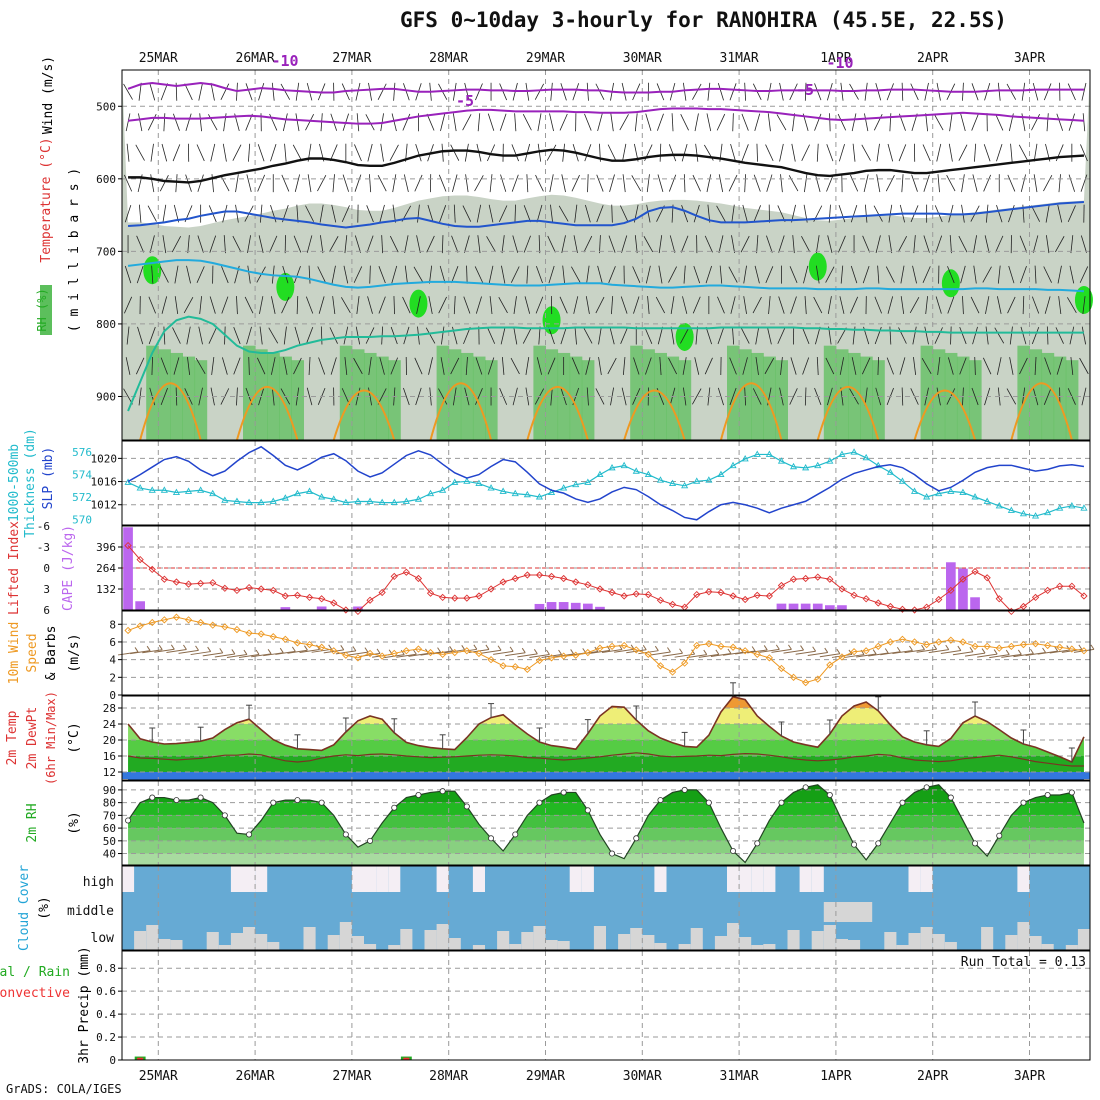  I want to click on wind-axis-label: Wind (m/s), so click(48, 95).